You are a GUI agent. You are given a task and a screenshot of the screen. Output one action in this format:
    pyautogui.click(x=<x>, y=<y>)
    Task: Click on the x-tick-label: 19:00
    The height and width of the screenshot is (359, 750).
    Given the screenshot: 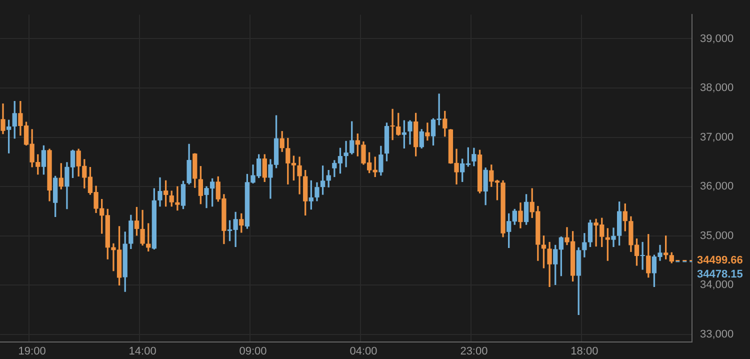 What is the action you would take?
    pyautogui.click(x=32, y=351)
    